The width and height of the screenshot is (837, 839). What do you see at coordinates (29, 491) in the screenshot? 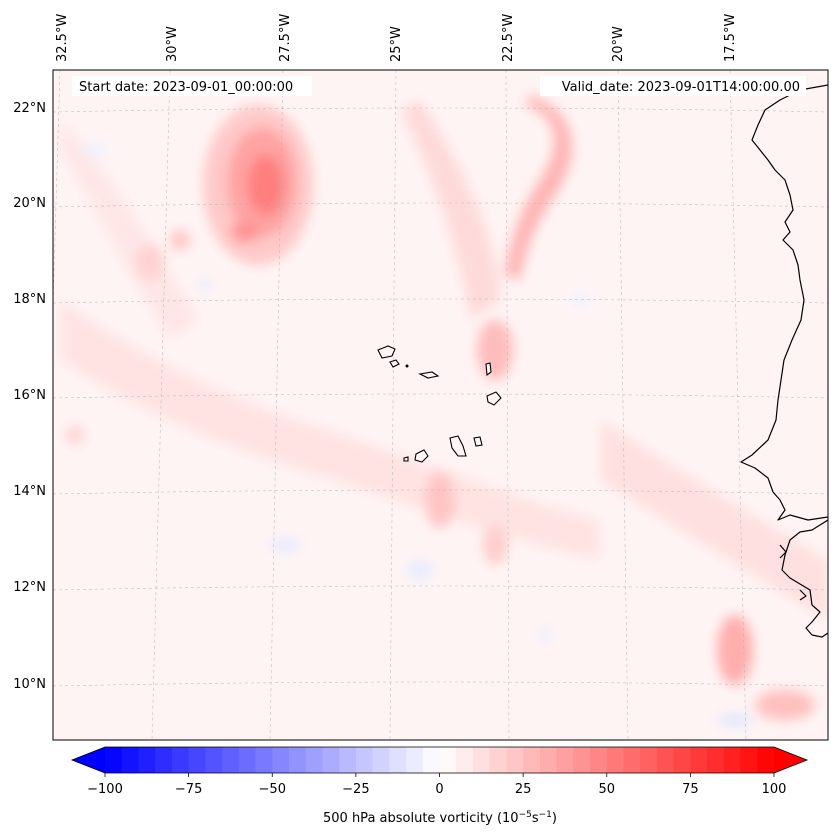
I see `lat-label: 14°N` at bounding box center [29, 491].